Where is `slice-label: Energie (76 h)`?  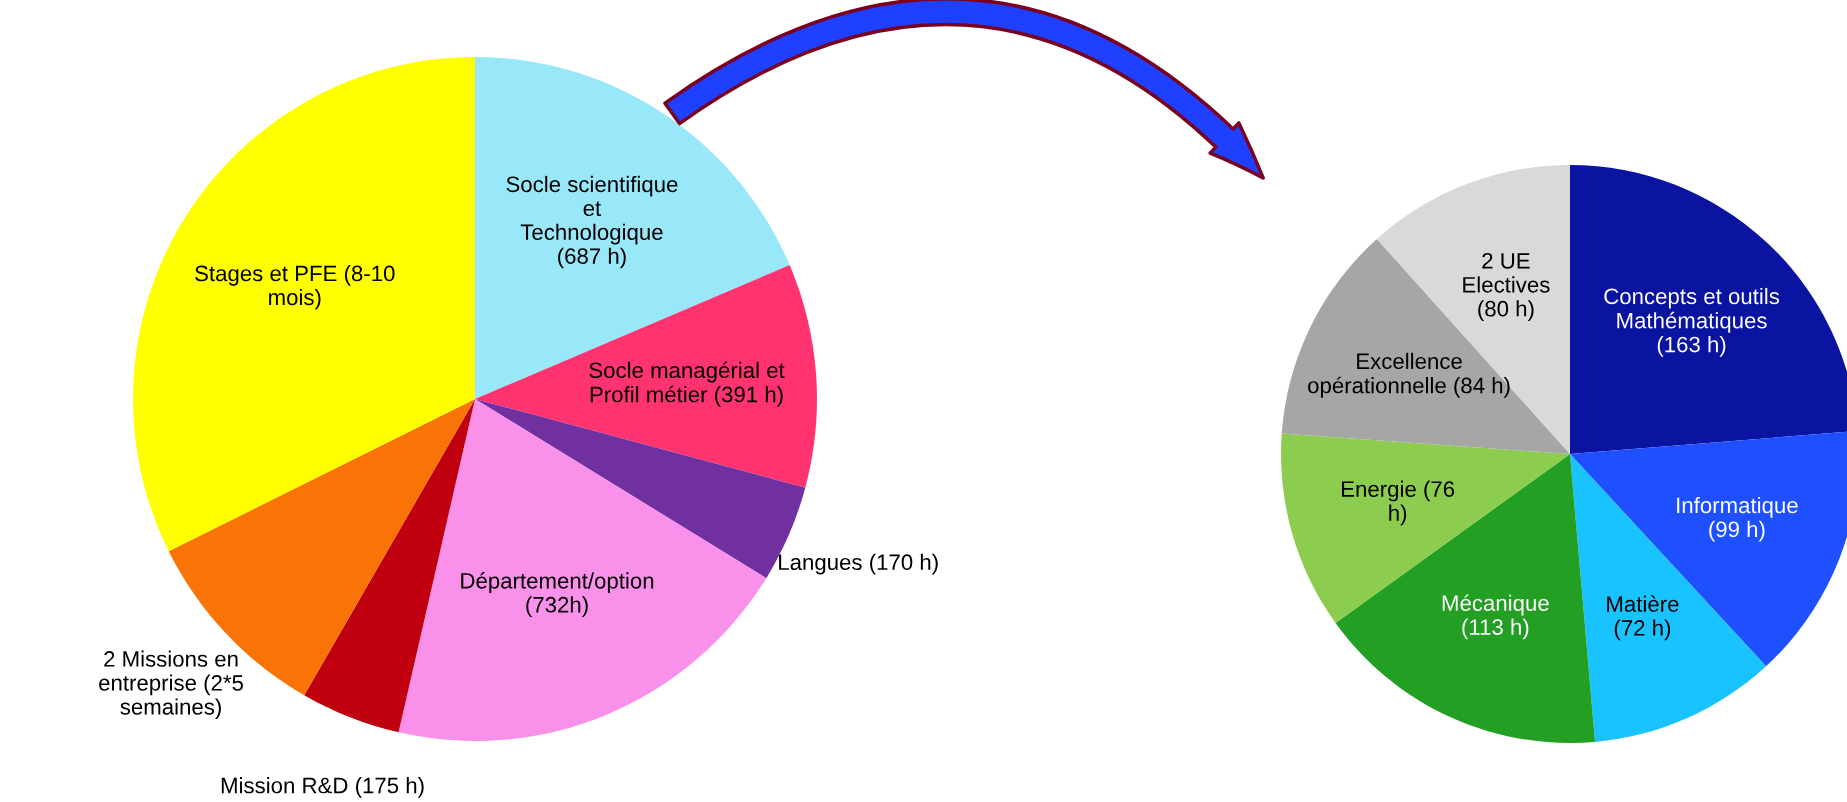
slice-label: Energie (76 h) is located at coordinates (1398, 503).